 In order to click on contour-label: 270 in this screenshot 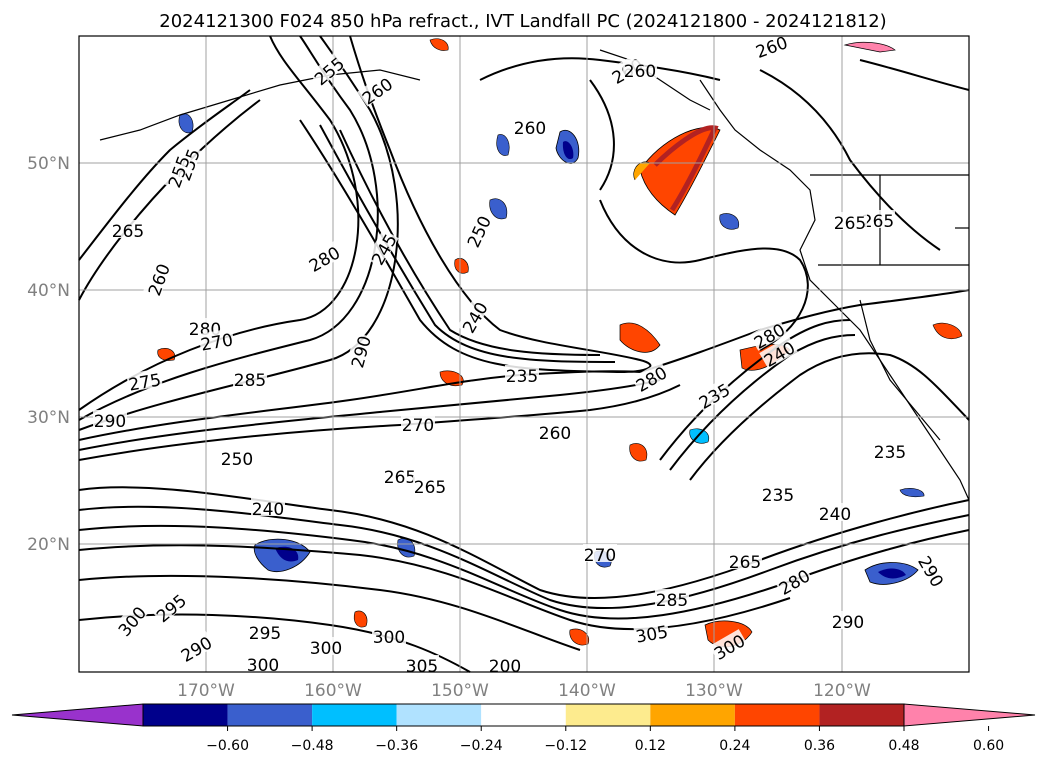, I will do `click(600, 556)`.